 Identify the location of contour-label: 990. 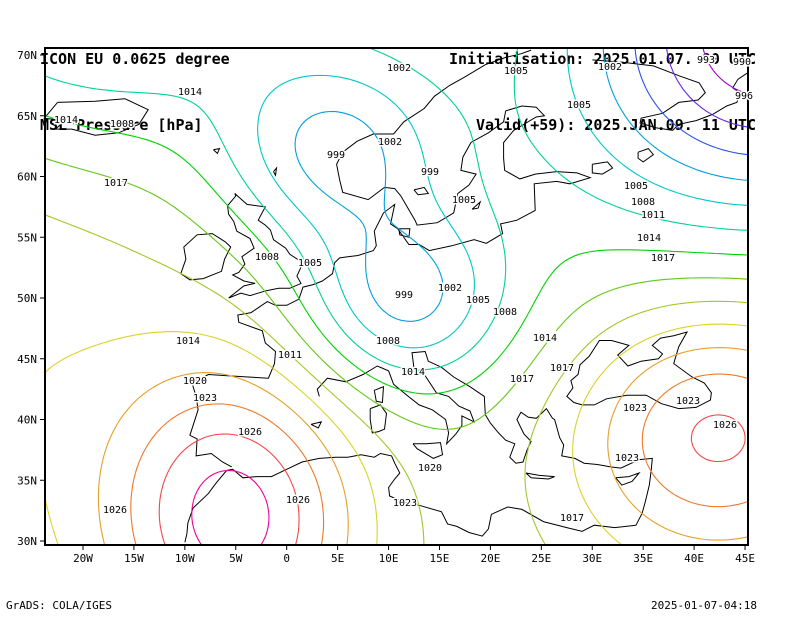
(742, 62).